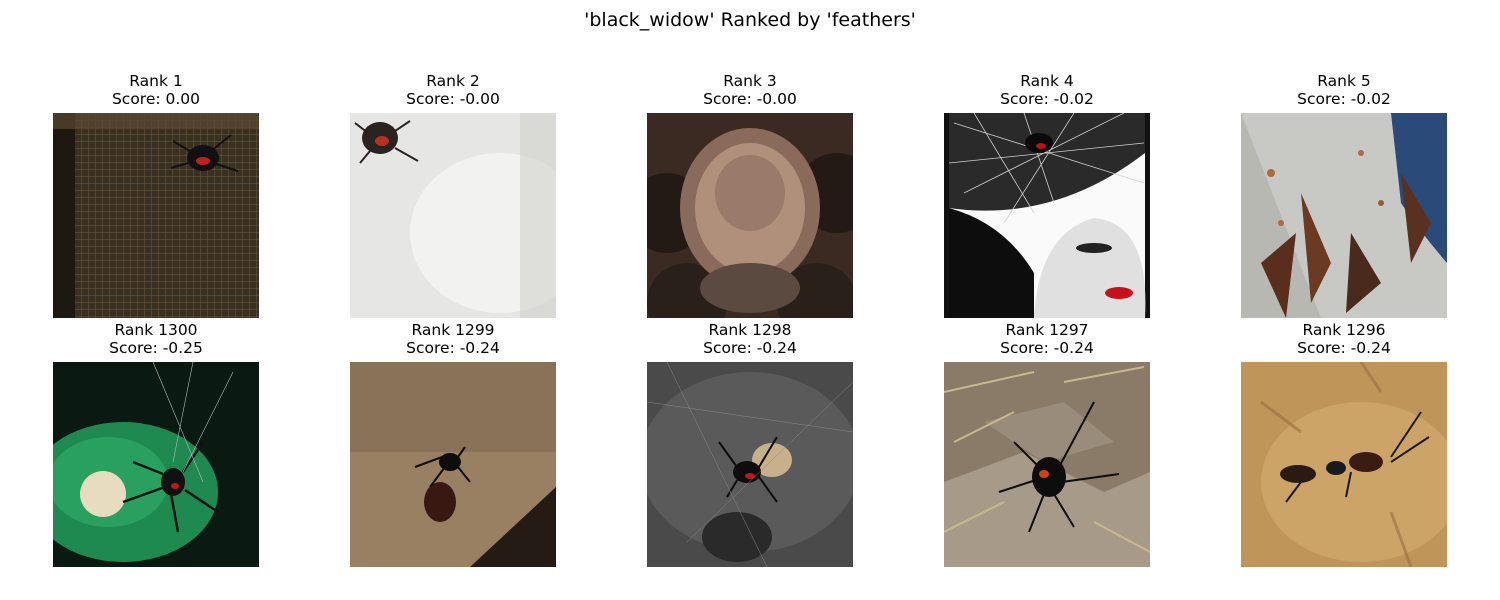  What do you see at coordinates (1344, 330) in the screenshot?
I see `rank-label: Rank 1296` at bounding box center [1344, 330].